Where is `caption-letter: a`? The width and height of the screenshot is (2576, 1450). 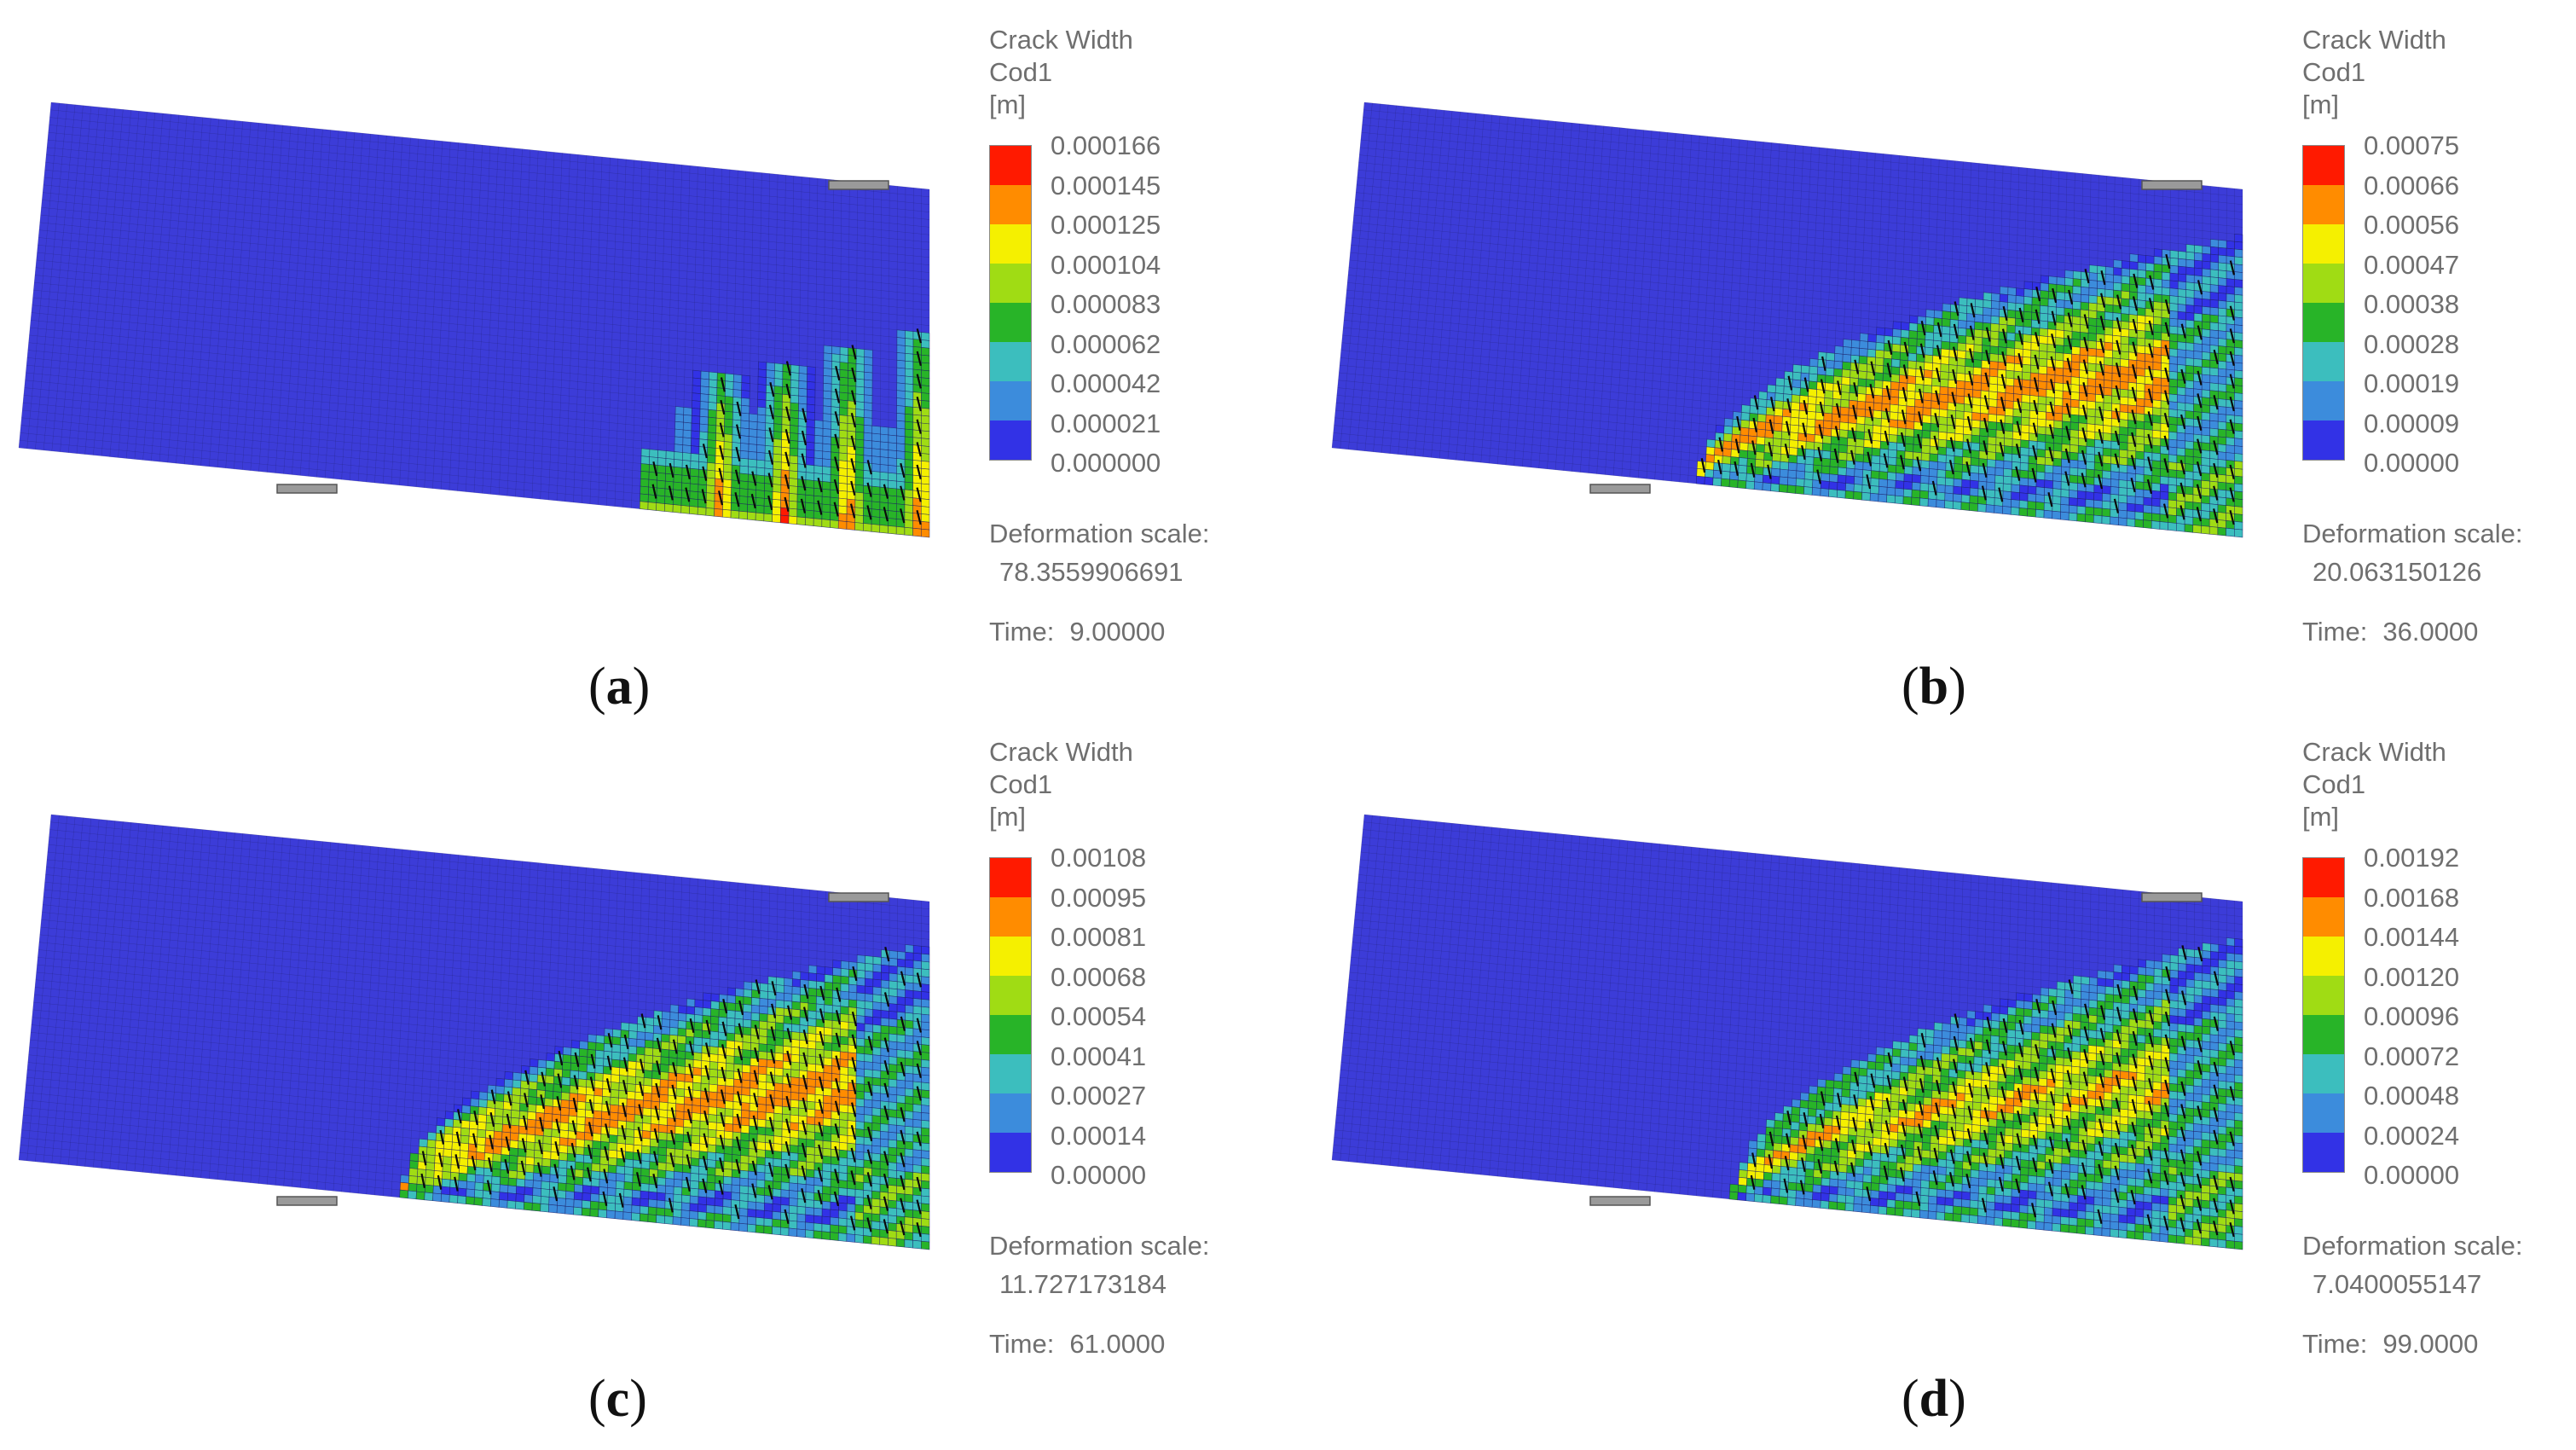
caption-letter: a is located at coordinates (619, 687).